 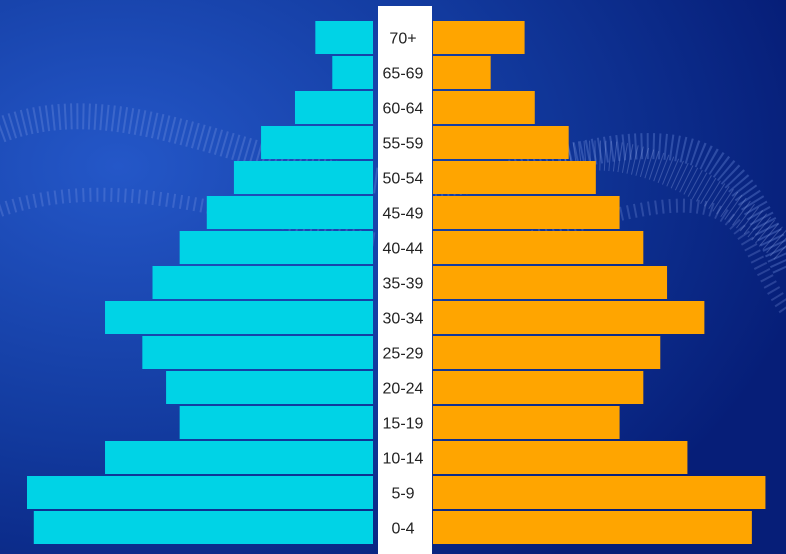 I want to click on age-label-strip, so click(x=405, y=280).